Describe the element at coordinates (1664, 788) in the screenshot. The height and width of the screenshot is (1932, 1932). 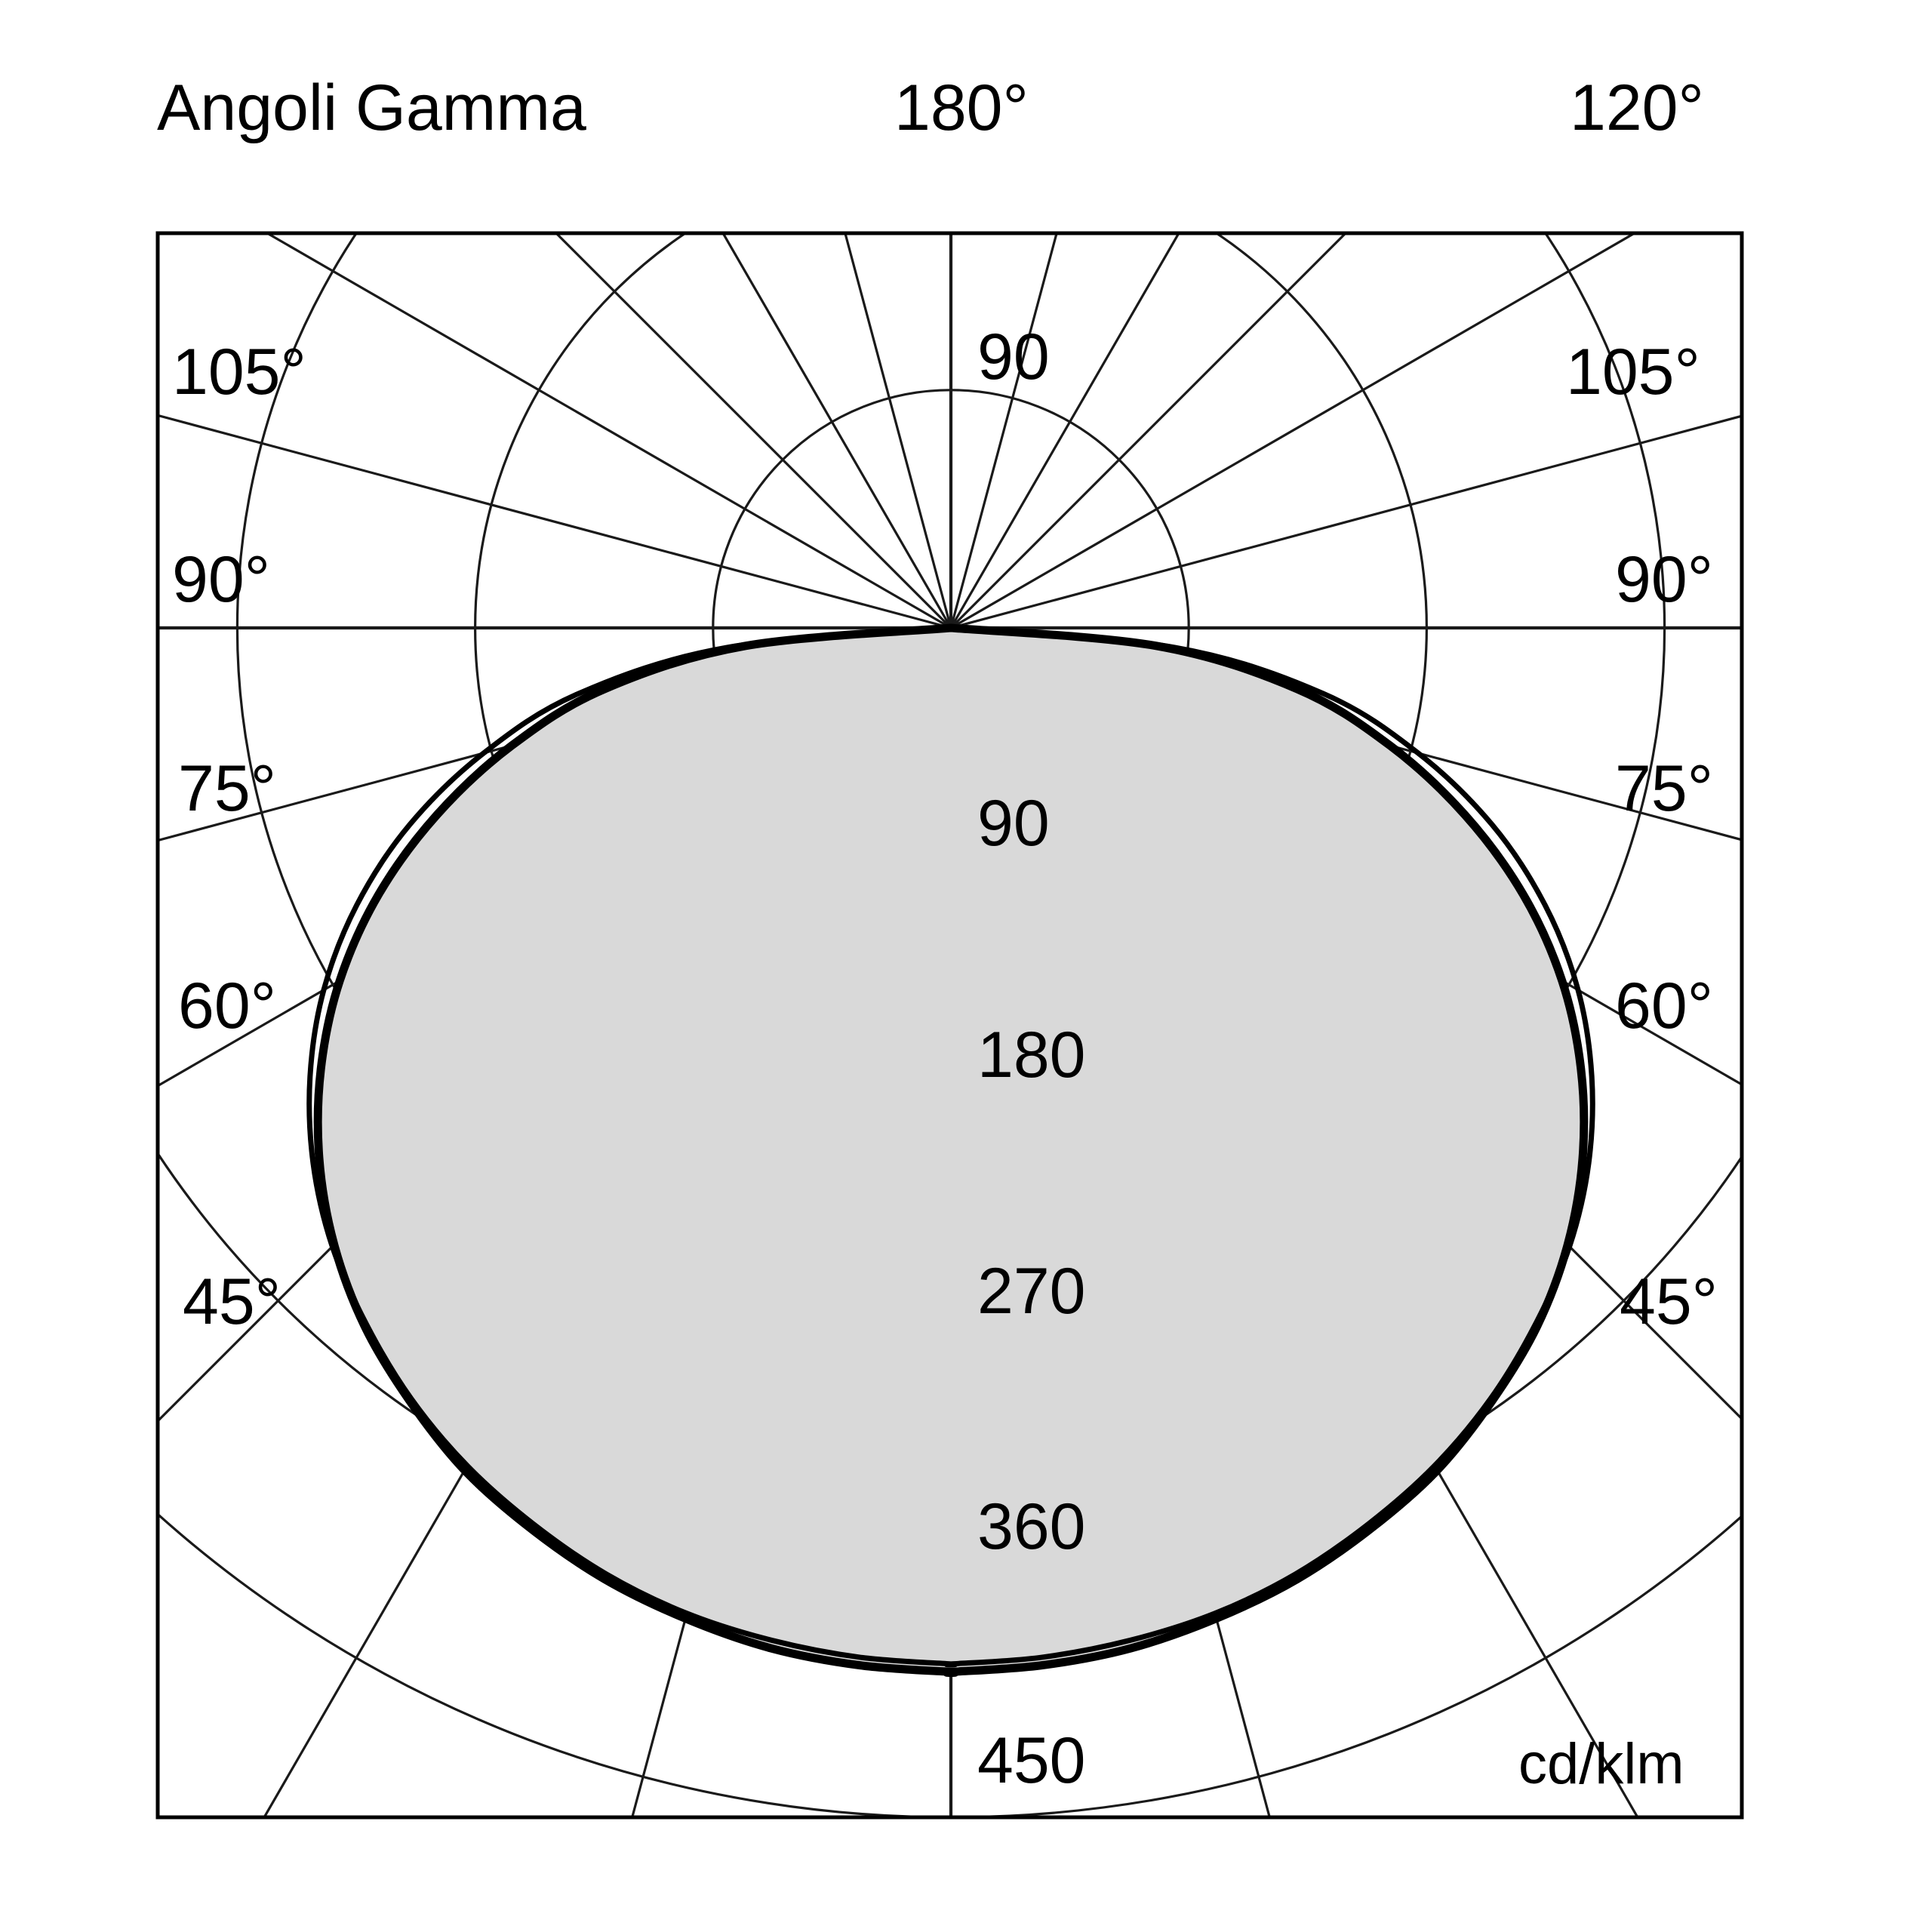
I see `gamma-label-right-75: 75°` at that location.